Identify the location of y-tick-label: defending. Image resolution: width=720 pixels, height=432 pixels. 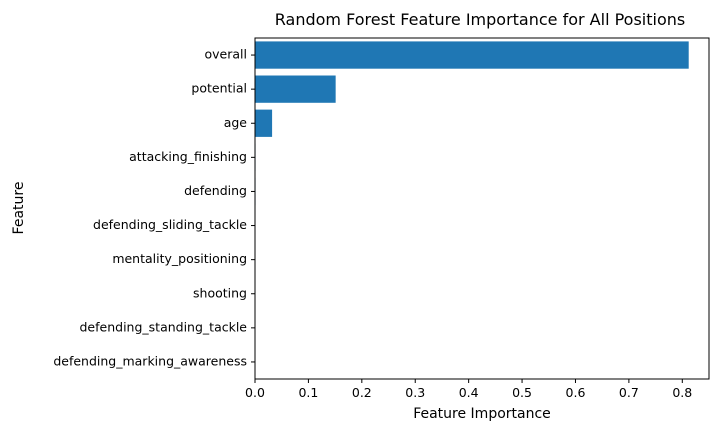
(215, 190).